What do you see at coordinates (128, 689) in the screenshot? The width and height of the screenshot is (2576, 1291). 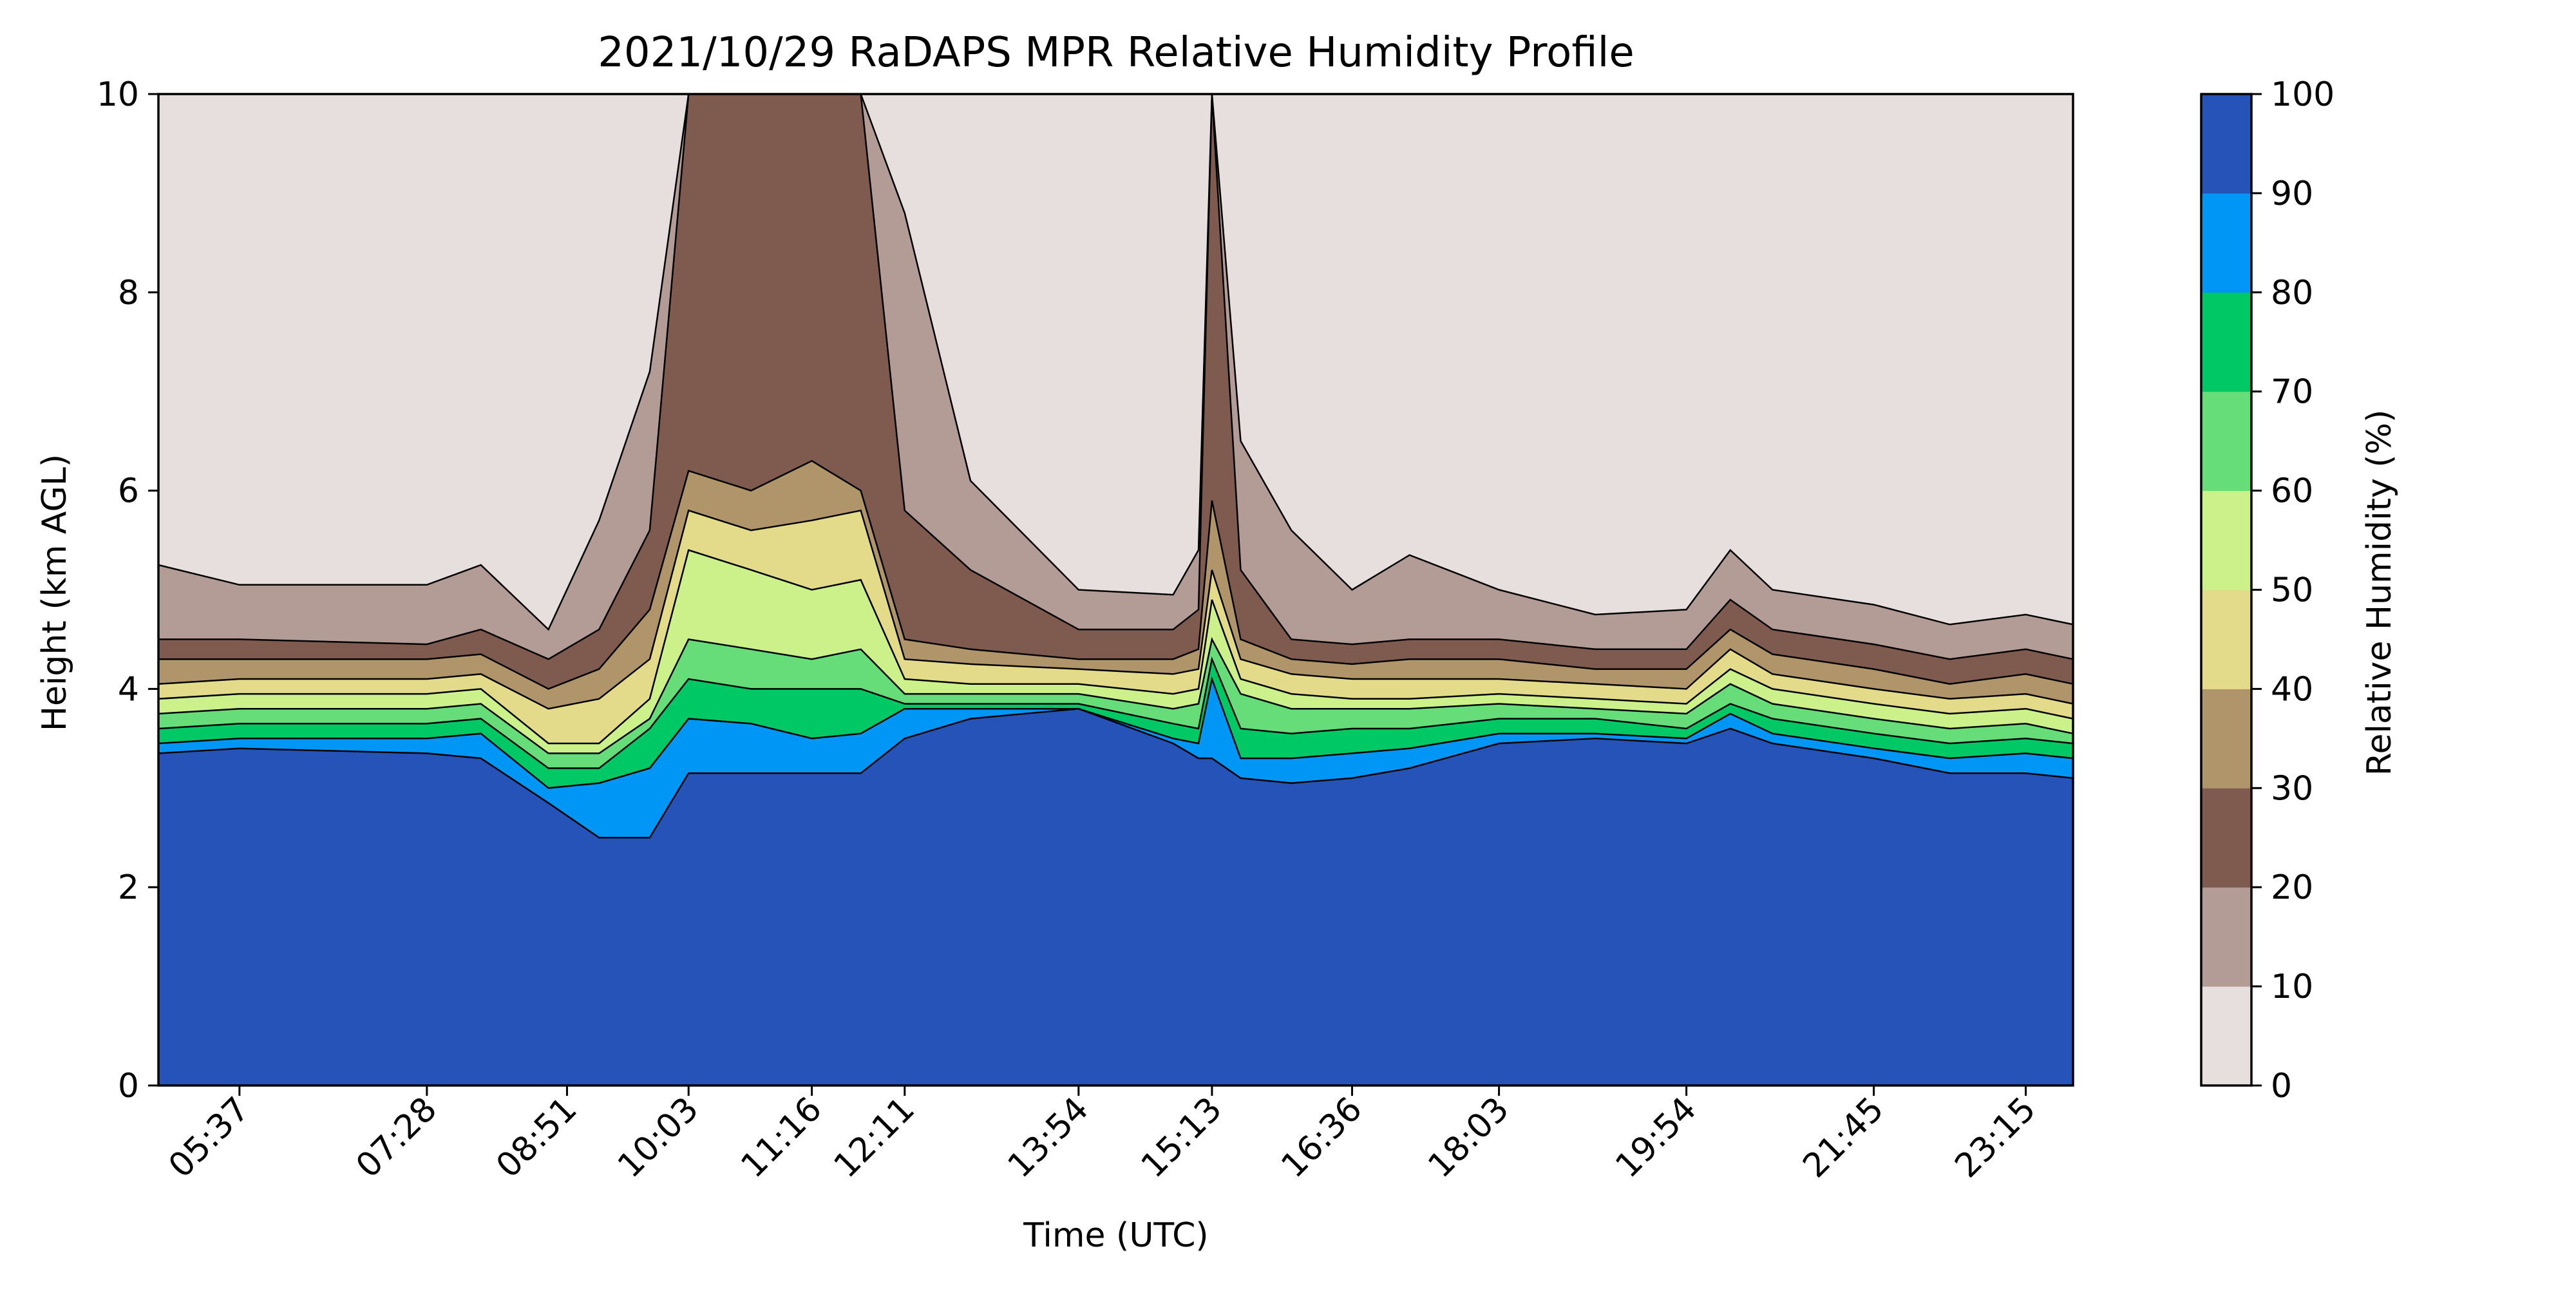 I see `y-tick-label: 4` at bounding box center [128, 689].